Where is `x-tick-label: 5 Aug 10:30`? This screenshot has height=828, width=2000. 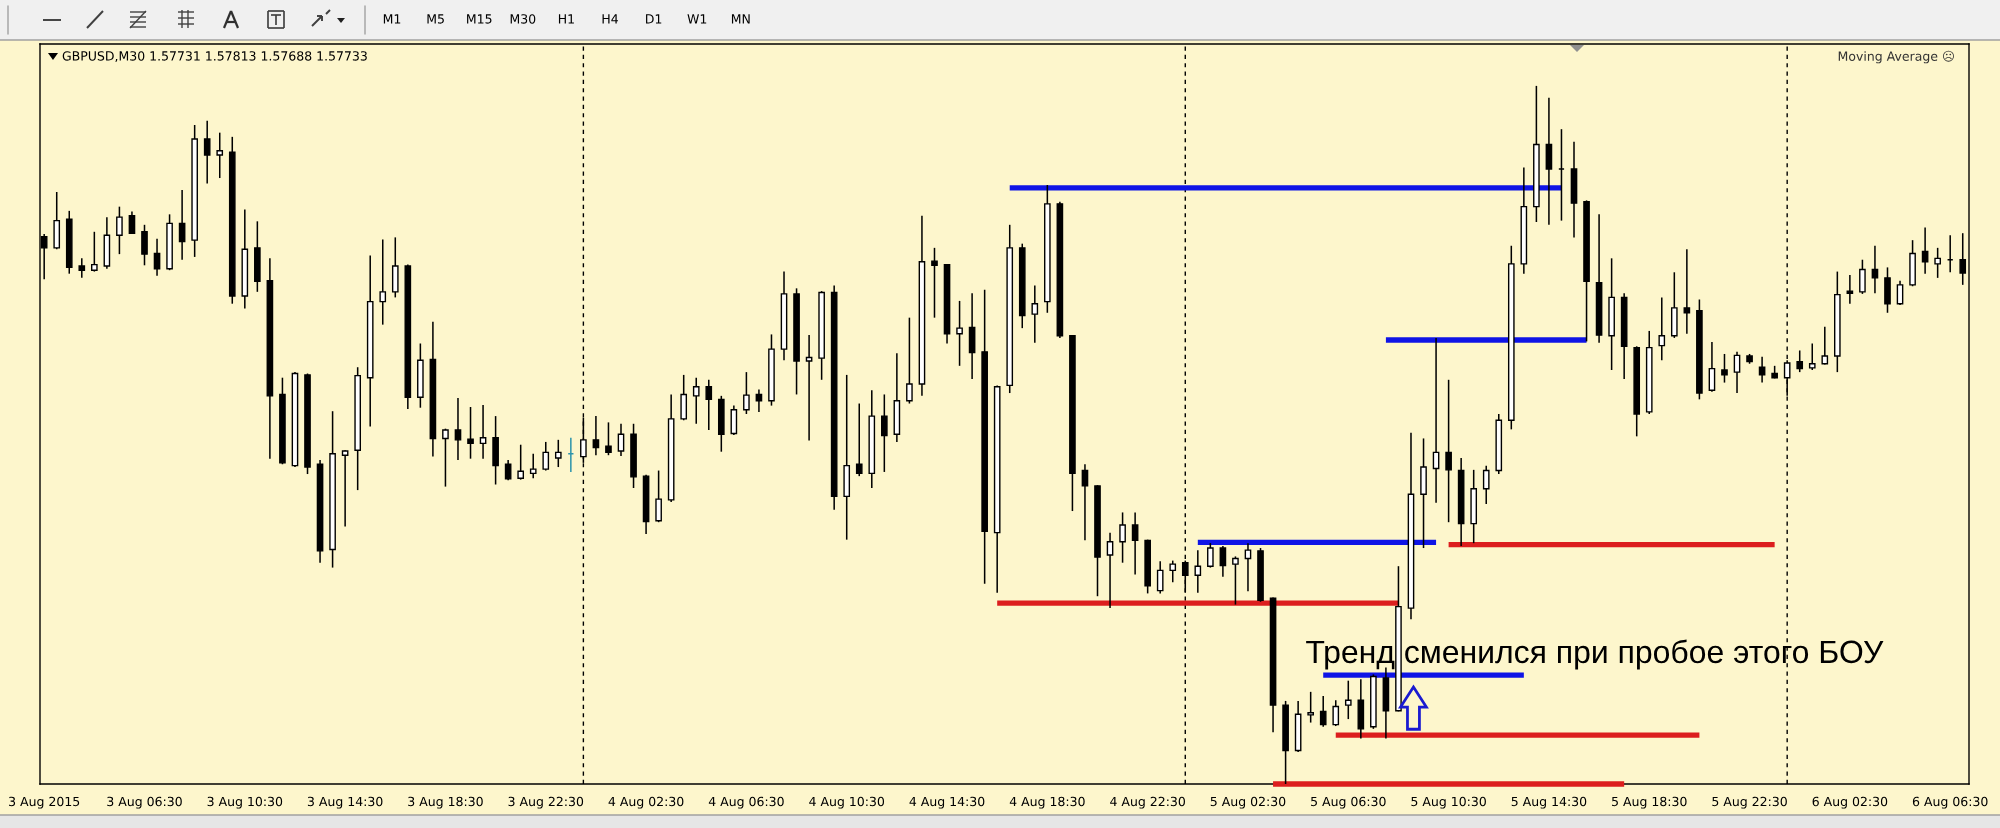 x-tick-label: 5 Aug 10:30 is located at coordinates (1448, 802).